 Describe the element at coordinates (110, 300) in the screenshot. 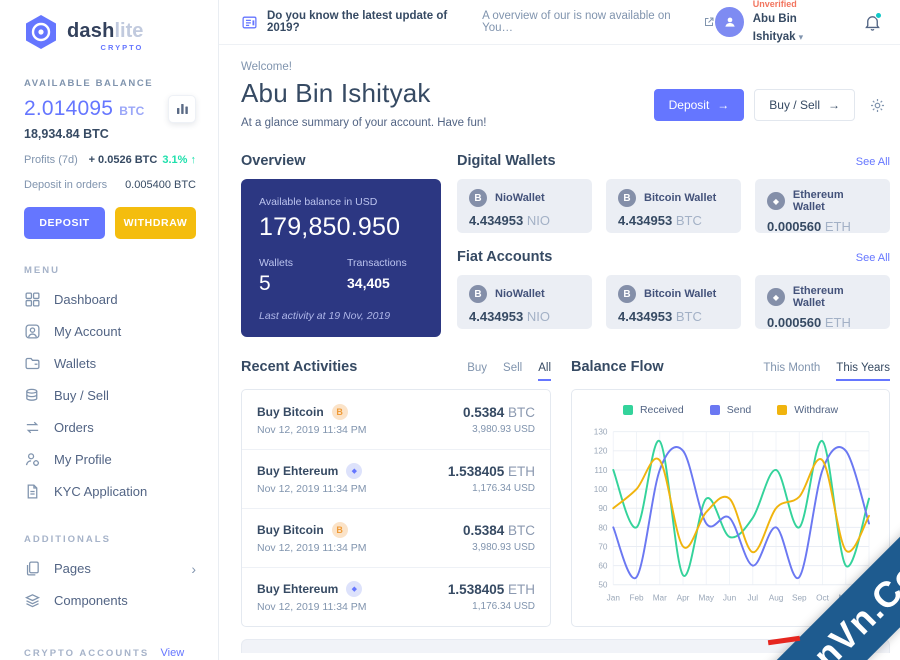

I see `sidebar-item-dashboard: Dashboard` at that location.